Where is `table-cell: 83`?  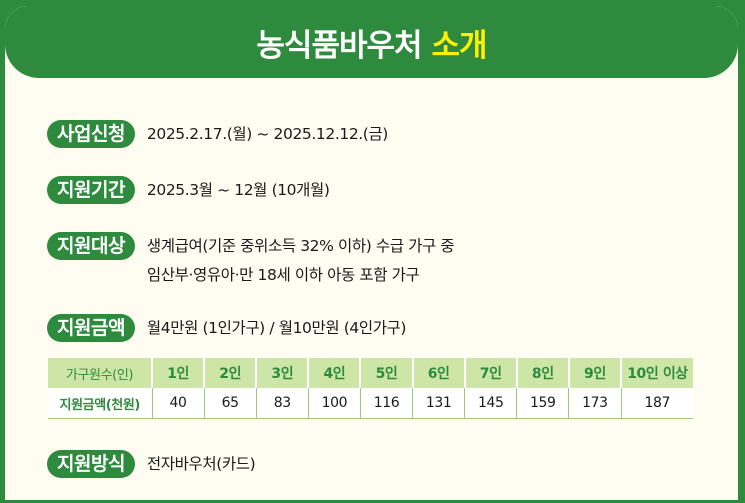
table-cell: 83 is located at coordinates (282, 403).